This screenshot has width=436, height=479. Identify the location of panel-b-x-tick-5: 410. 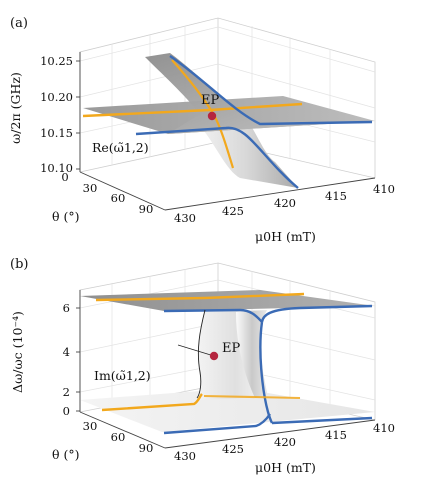
(384, 428).